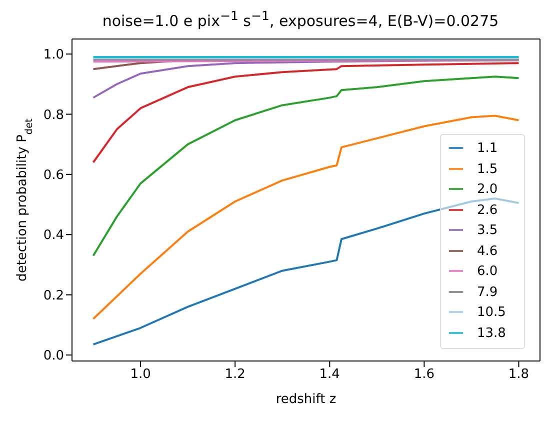  Describe the element at coordinates (487, 169) in the screenshot. I see `legend-label: 1.5` at that location.